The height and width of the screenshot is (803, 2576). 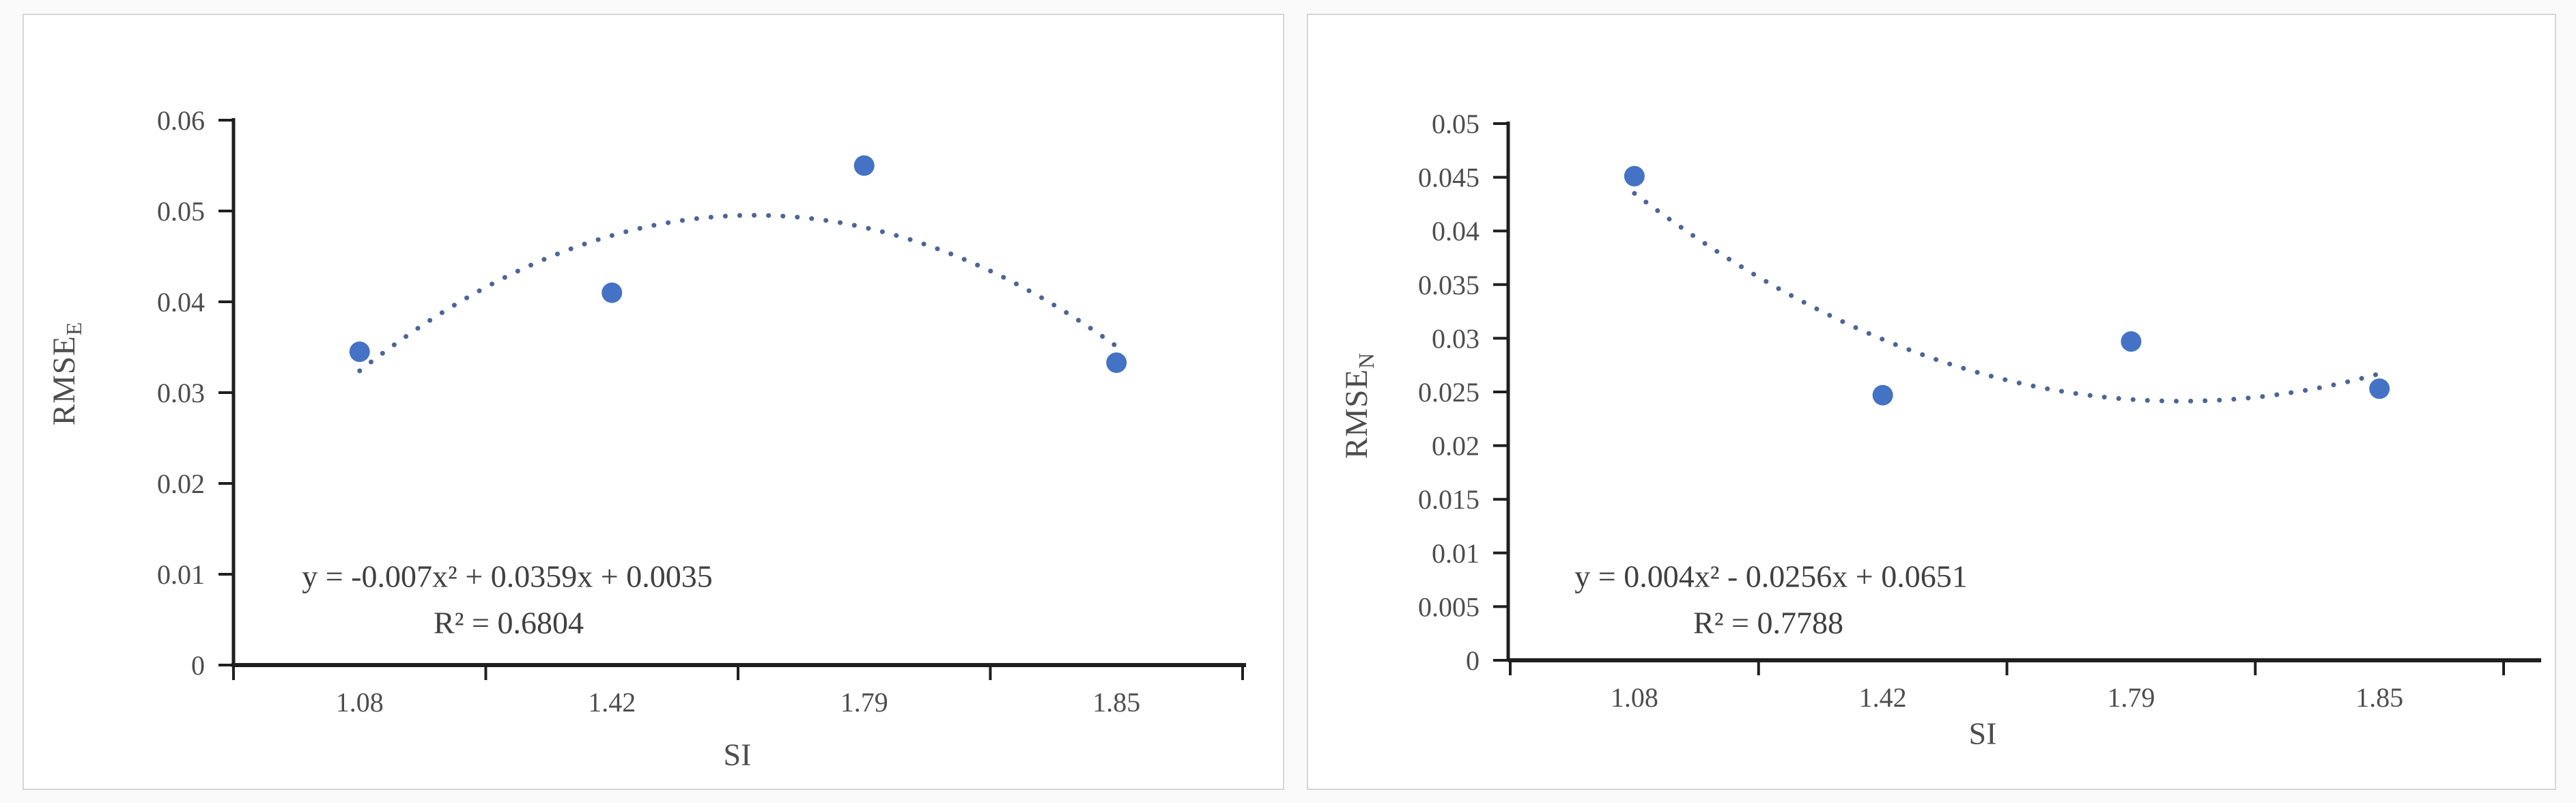 I want to click on r-squared-label: R² = 0.6804, so click(x=509, y=622).